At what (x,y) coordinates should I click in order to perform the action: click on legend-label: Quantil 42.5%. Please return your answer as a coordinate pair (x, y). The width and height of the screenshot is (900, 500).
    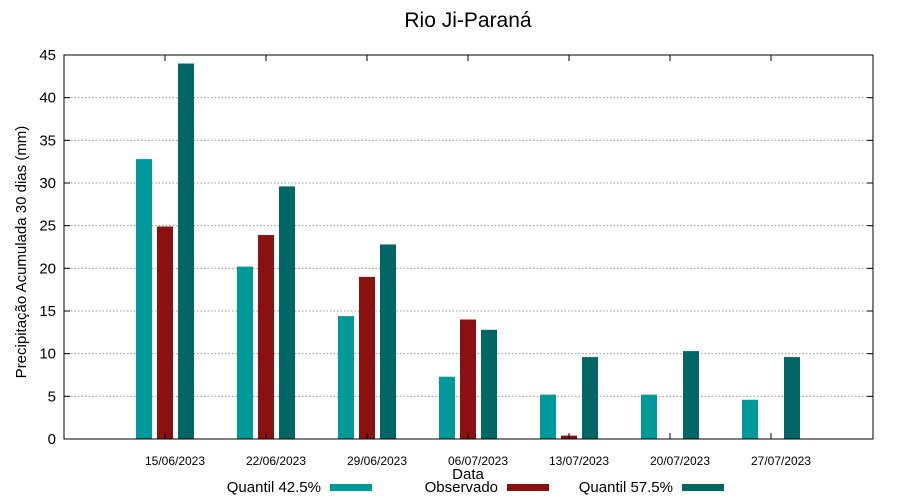
    Looking at the image, I should click on (274, 487).